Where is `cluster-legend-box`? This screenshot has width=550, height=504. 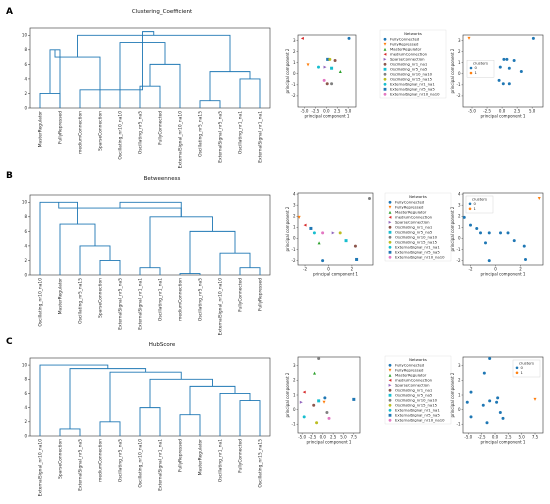
cluster-legend-box is located at coordinates (479, 204).